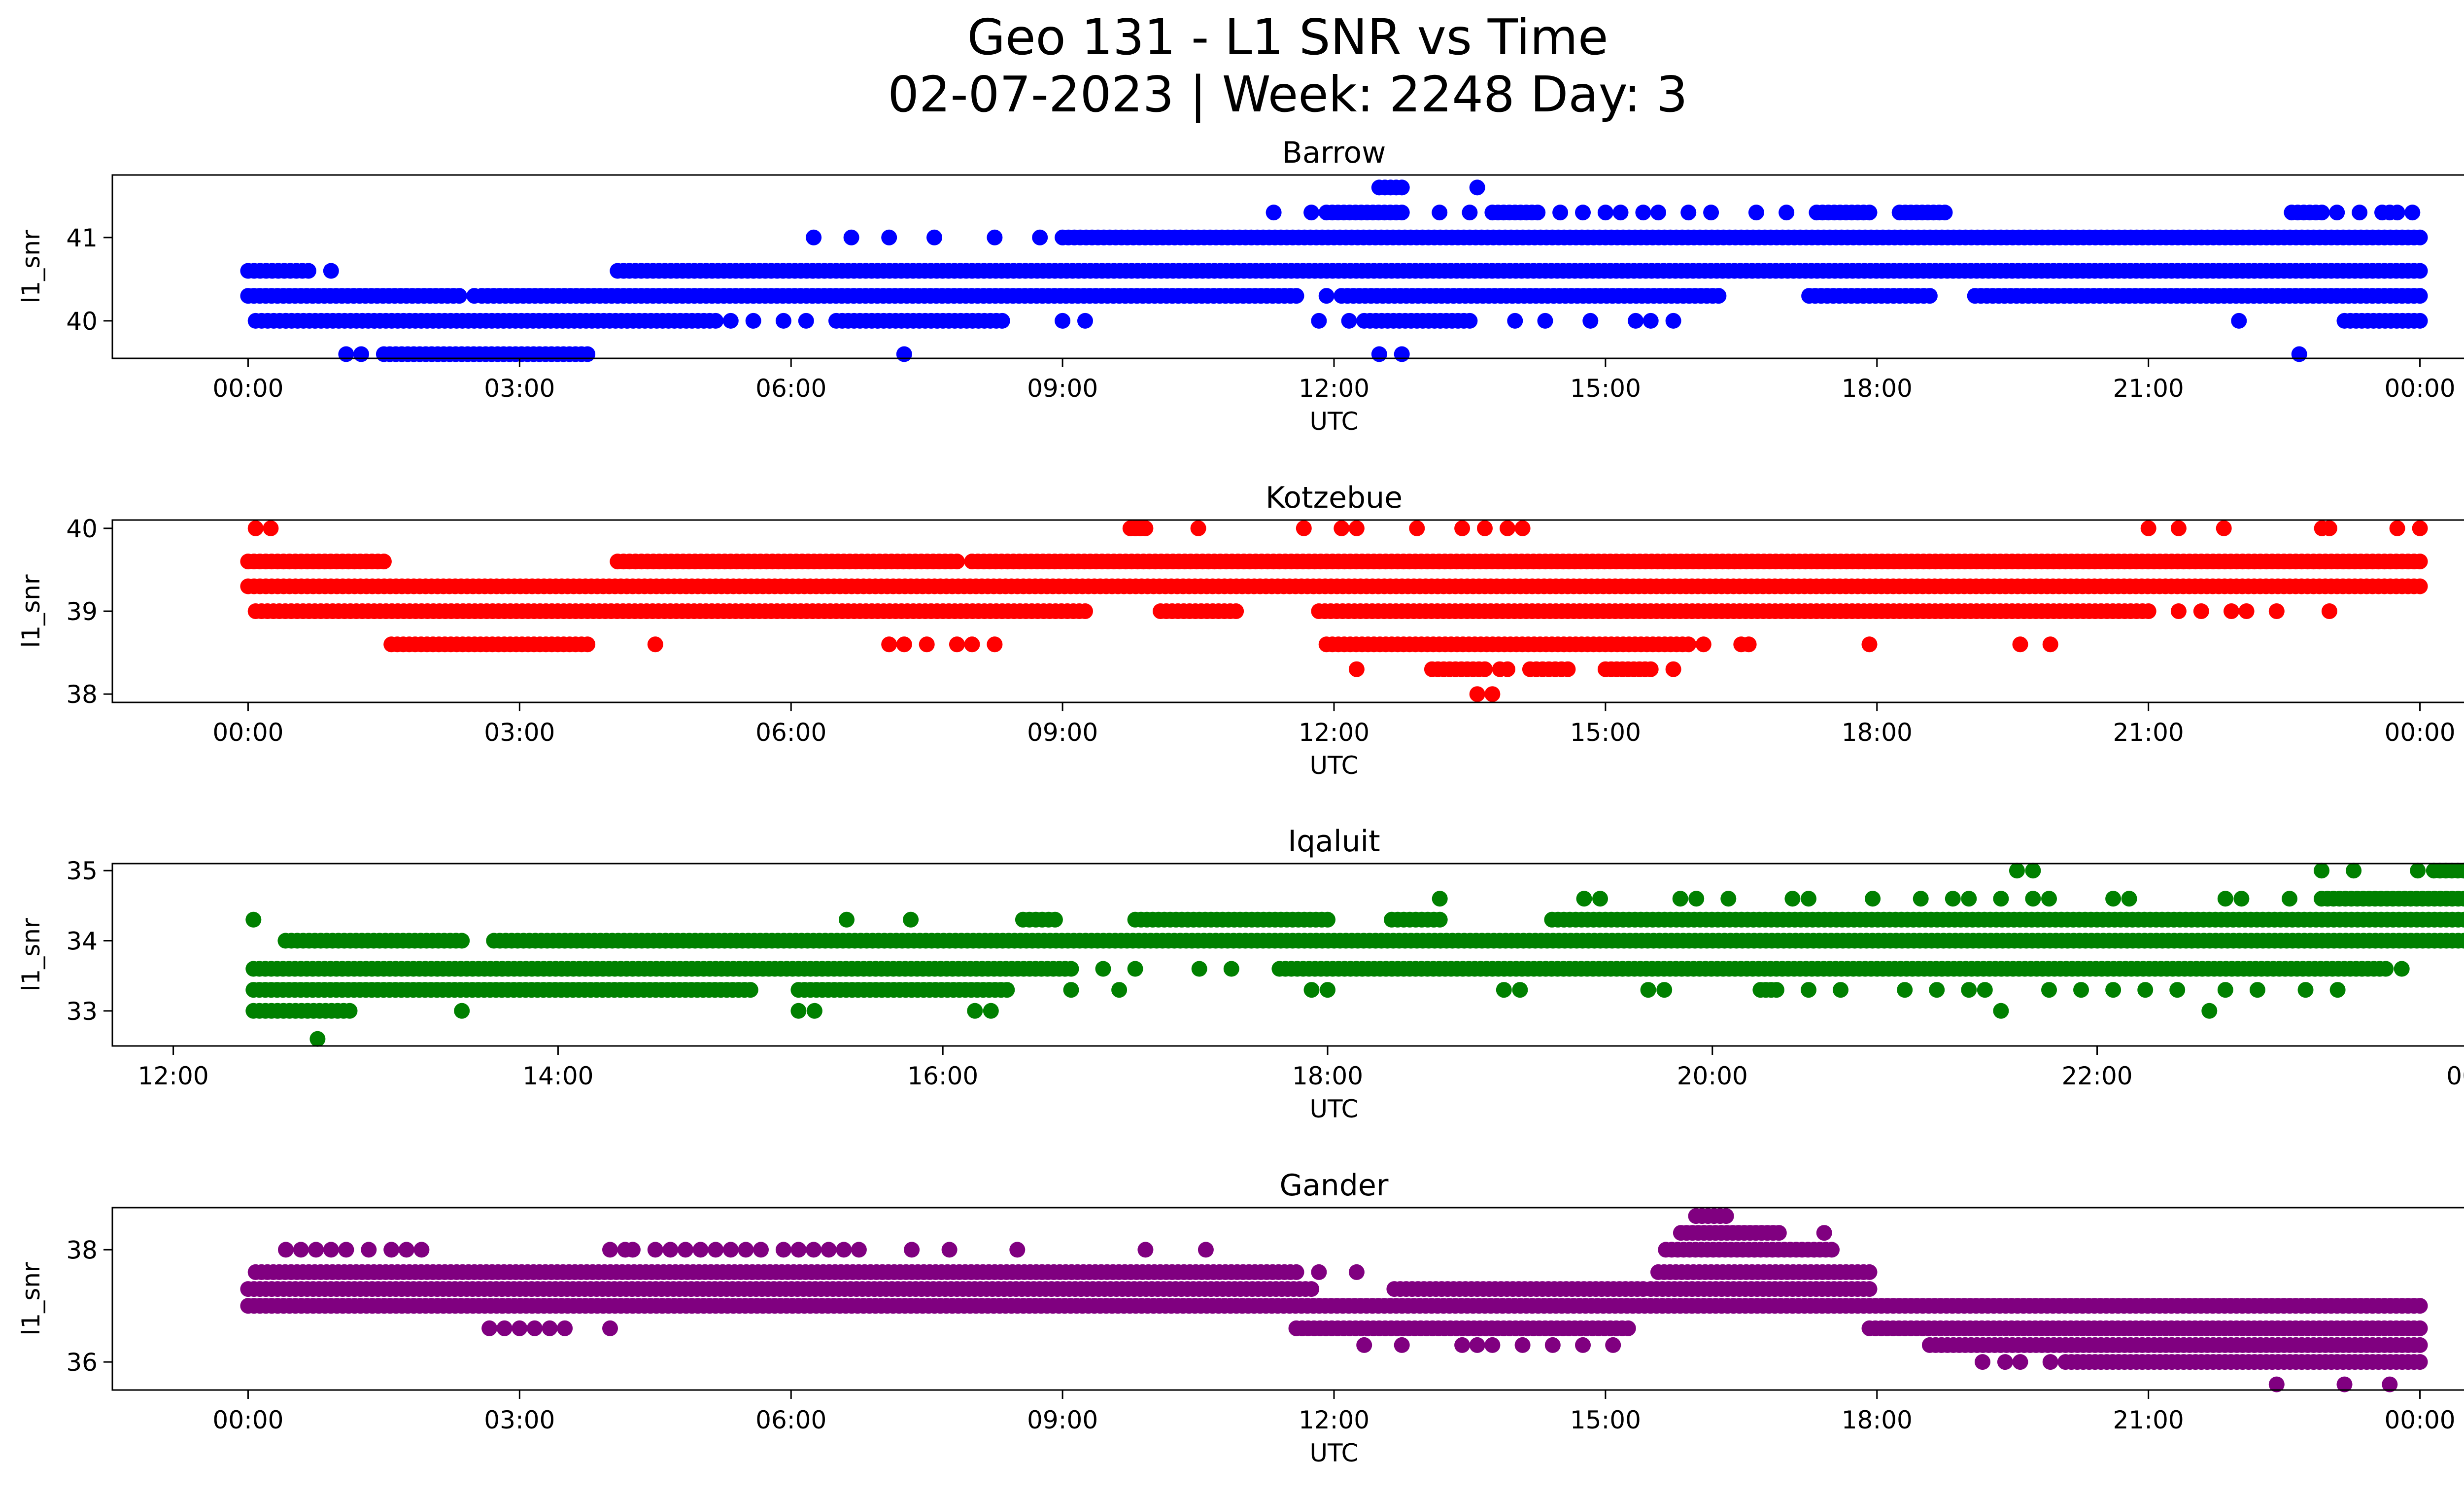 The width and height of the screenshot is (2464, 1495). Describe the element at coordinates (1334, 841) in the screenshot. I see `subplot-title: Iqaluit` at that location.